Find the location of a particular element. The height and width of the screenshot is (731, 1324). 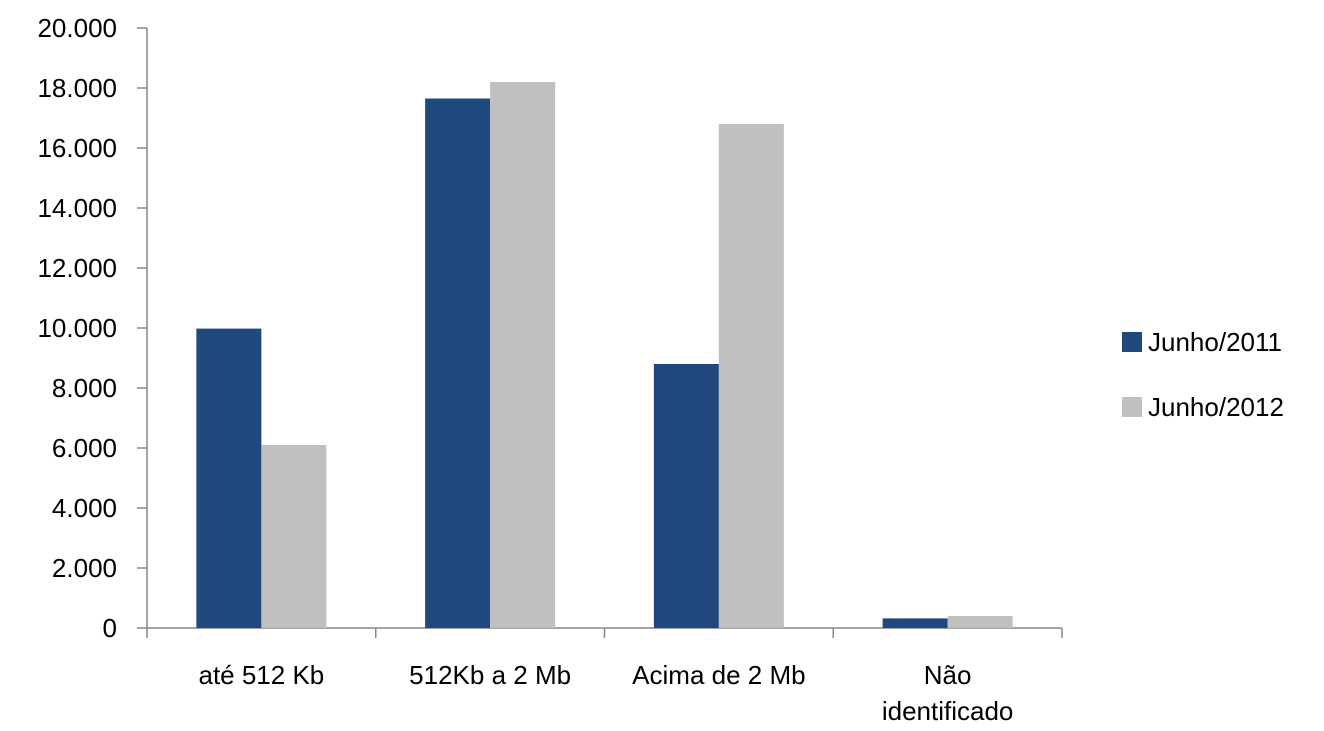

y-tick-label: 20.000 is located at coordinates (77, 28).